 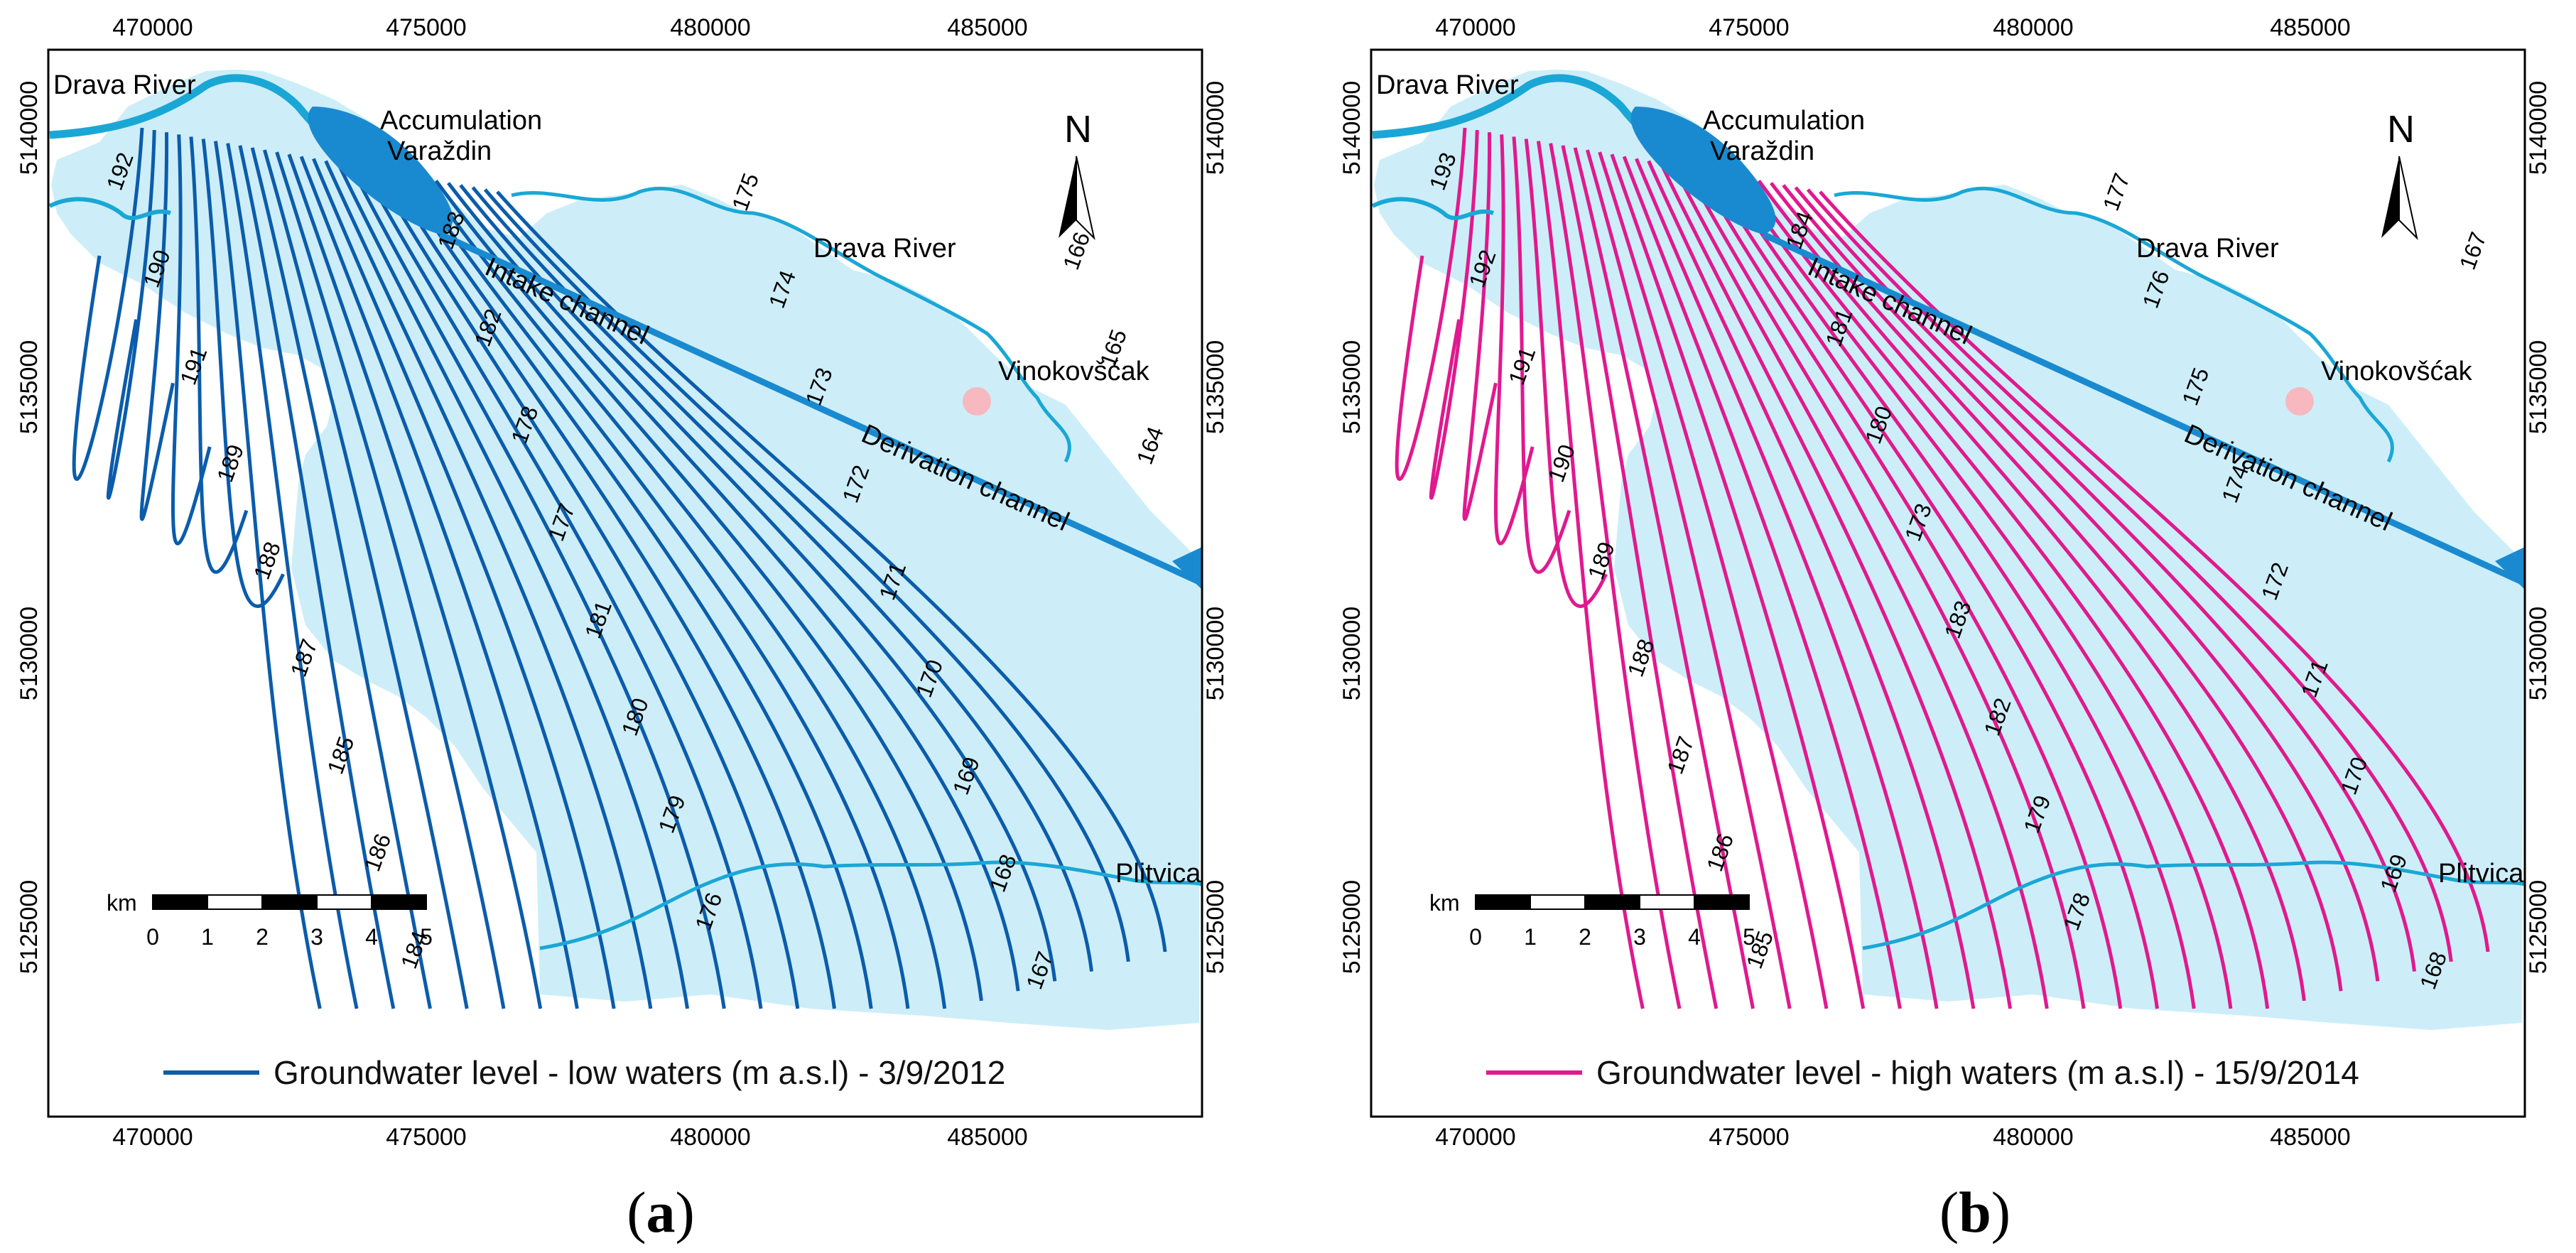 What do you see at coordinates (2510, 568) in the screenshot?
I see `channel-outlet` at bounding box center [2510, 568].